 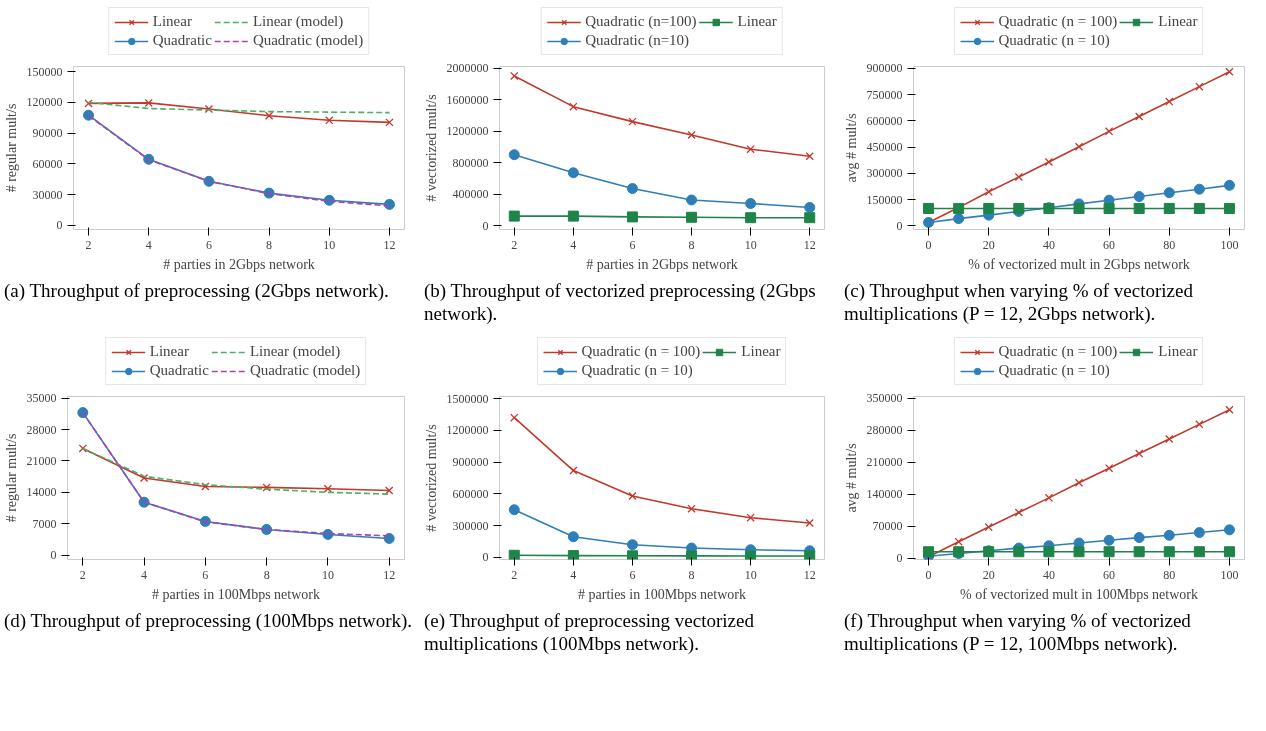 I want to click on y-tick-label: 400000, so click(x=470, y=194).